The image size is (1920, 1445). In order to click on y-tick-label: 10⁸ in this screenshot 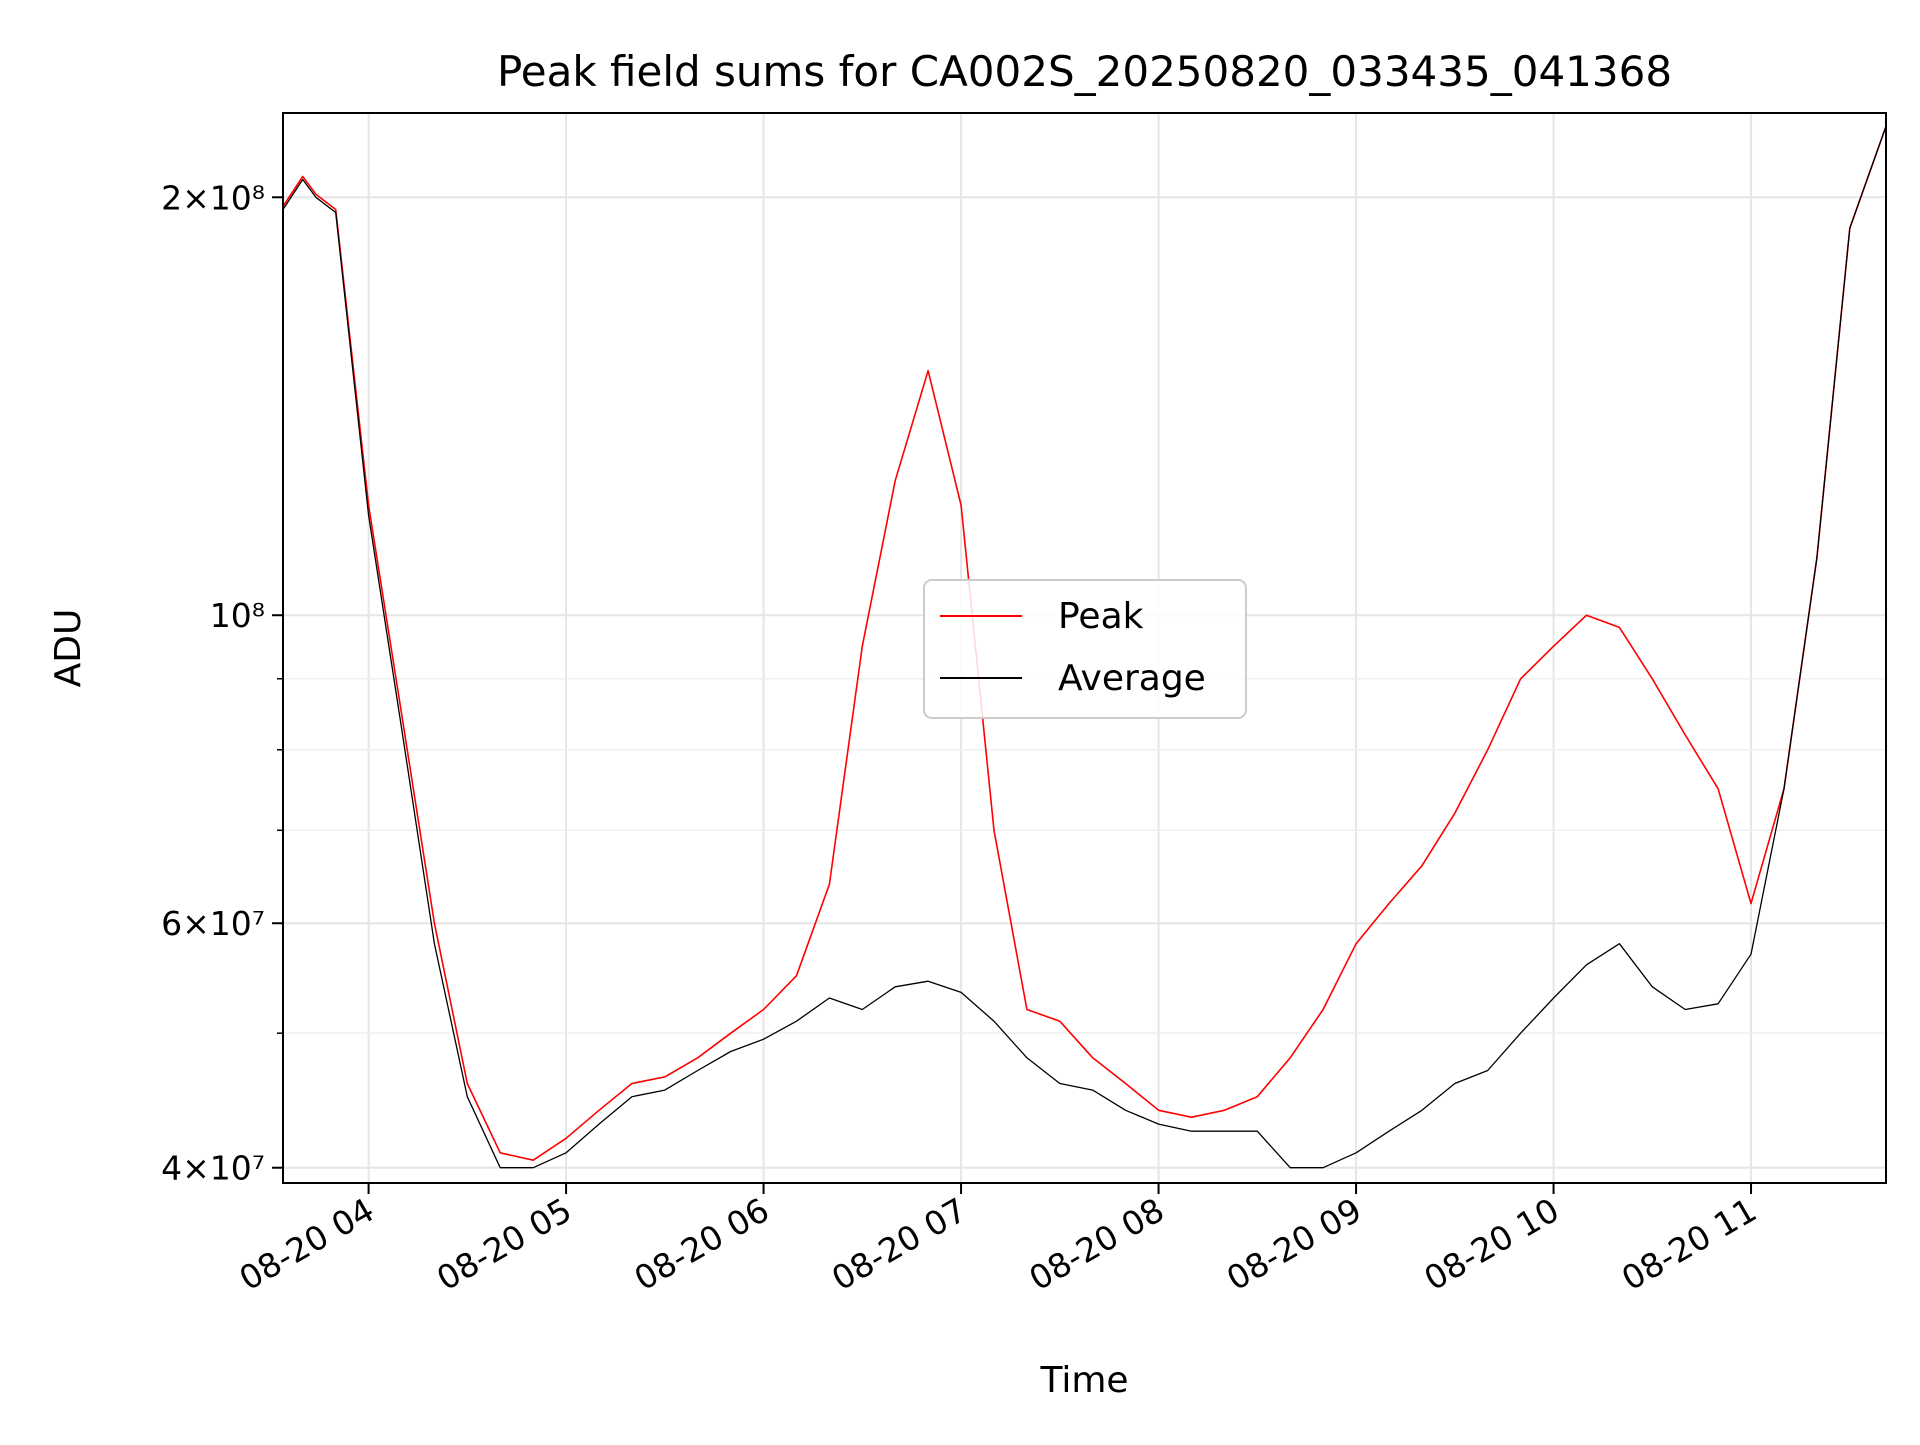, I will do `click(237, 615)`.